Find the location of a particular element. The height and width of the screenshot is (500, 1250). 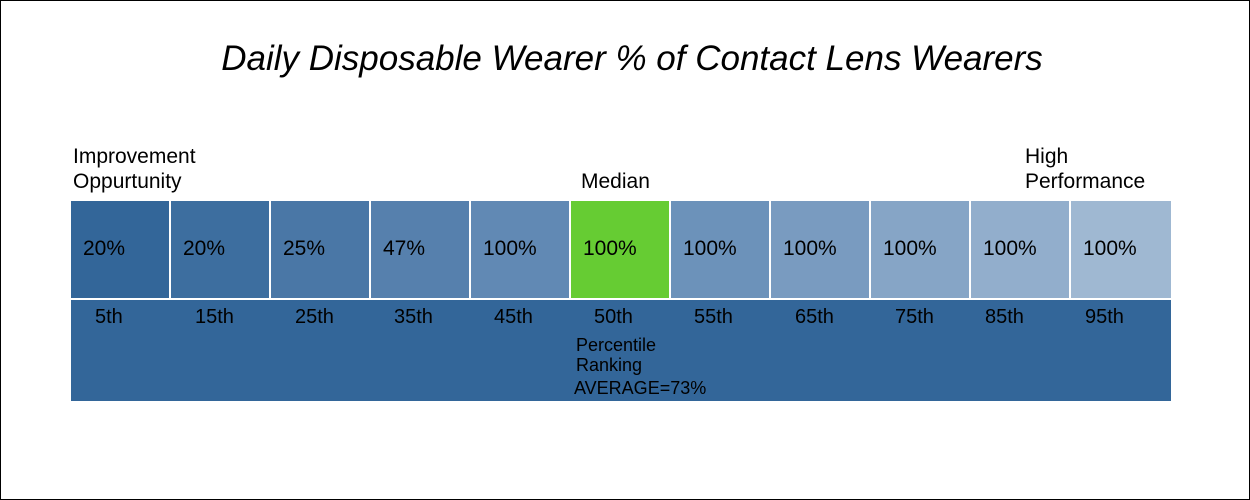

average-label: AVERAGE=73% is located at coordinates (640, 388).